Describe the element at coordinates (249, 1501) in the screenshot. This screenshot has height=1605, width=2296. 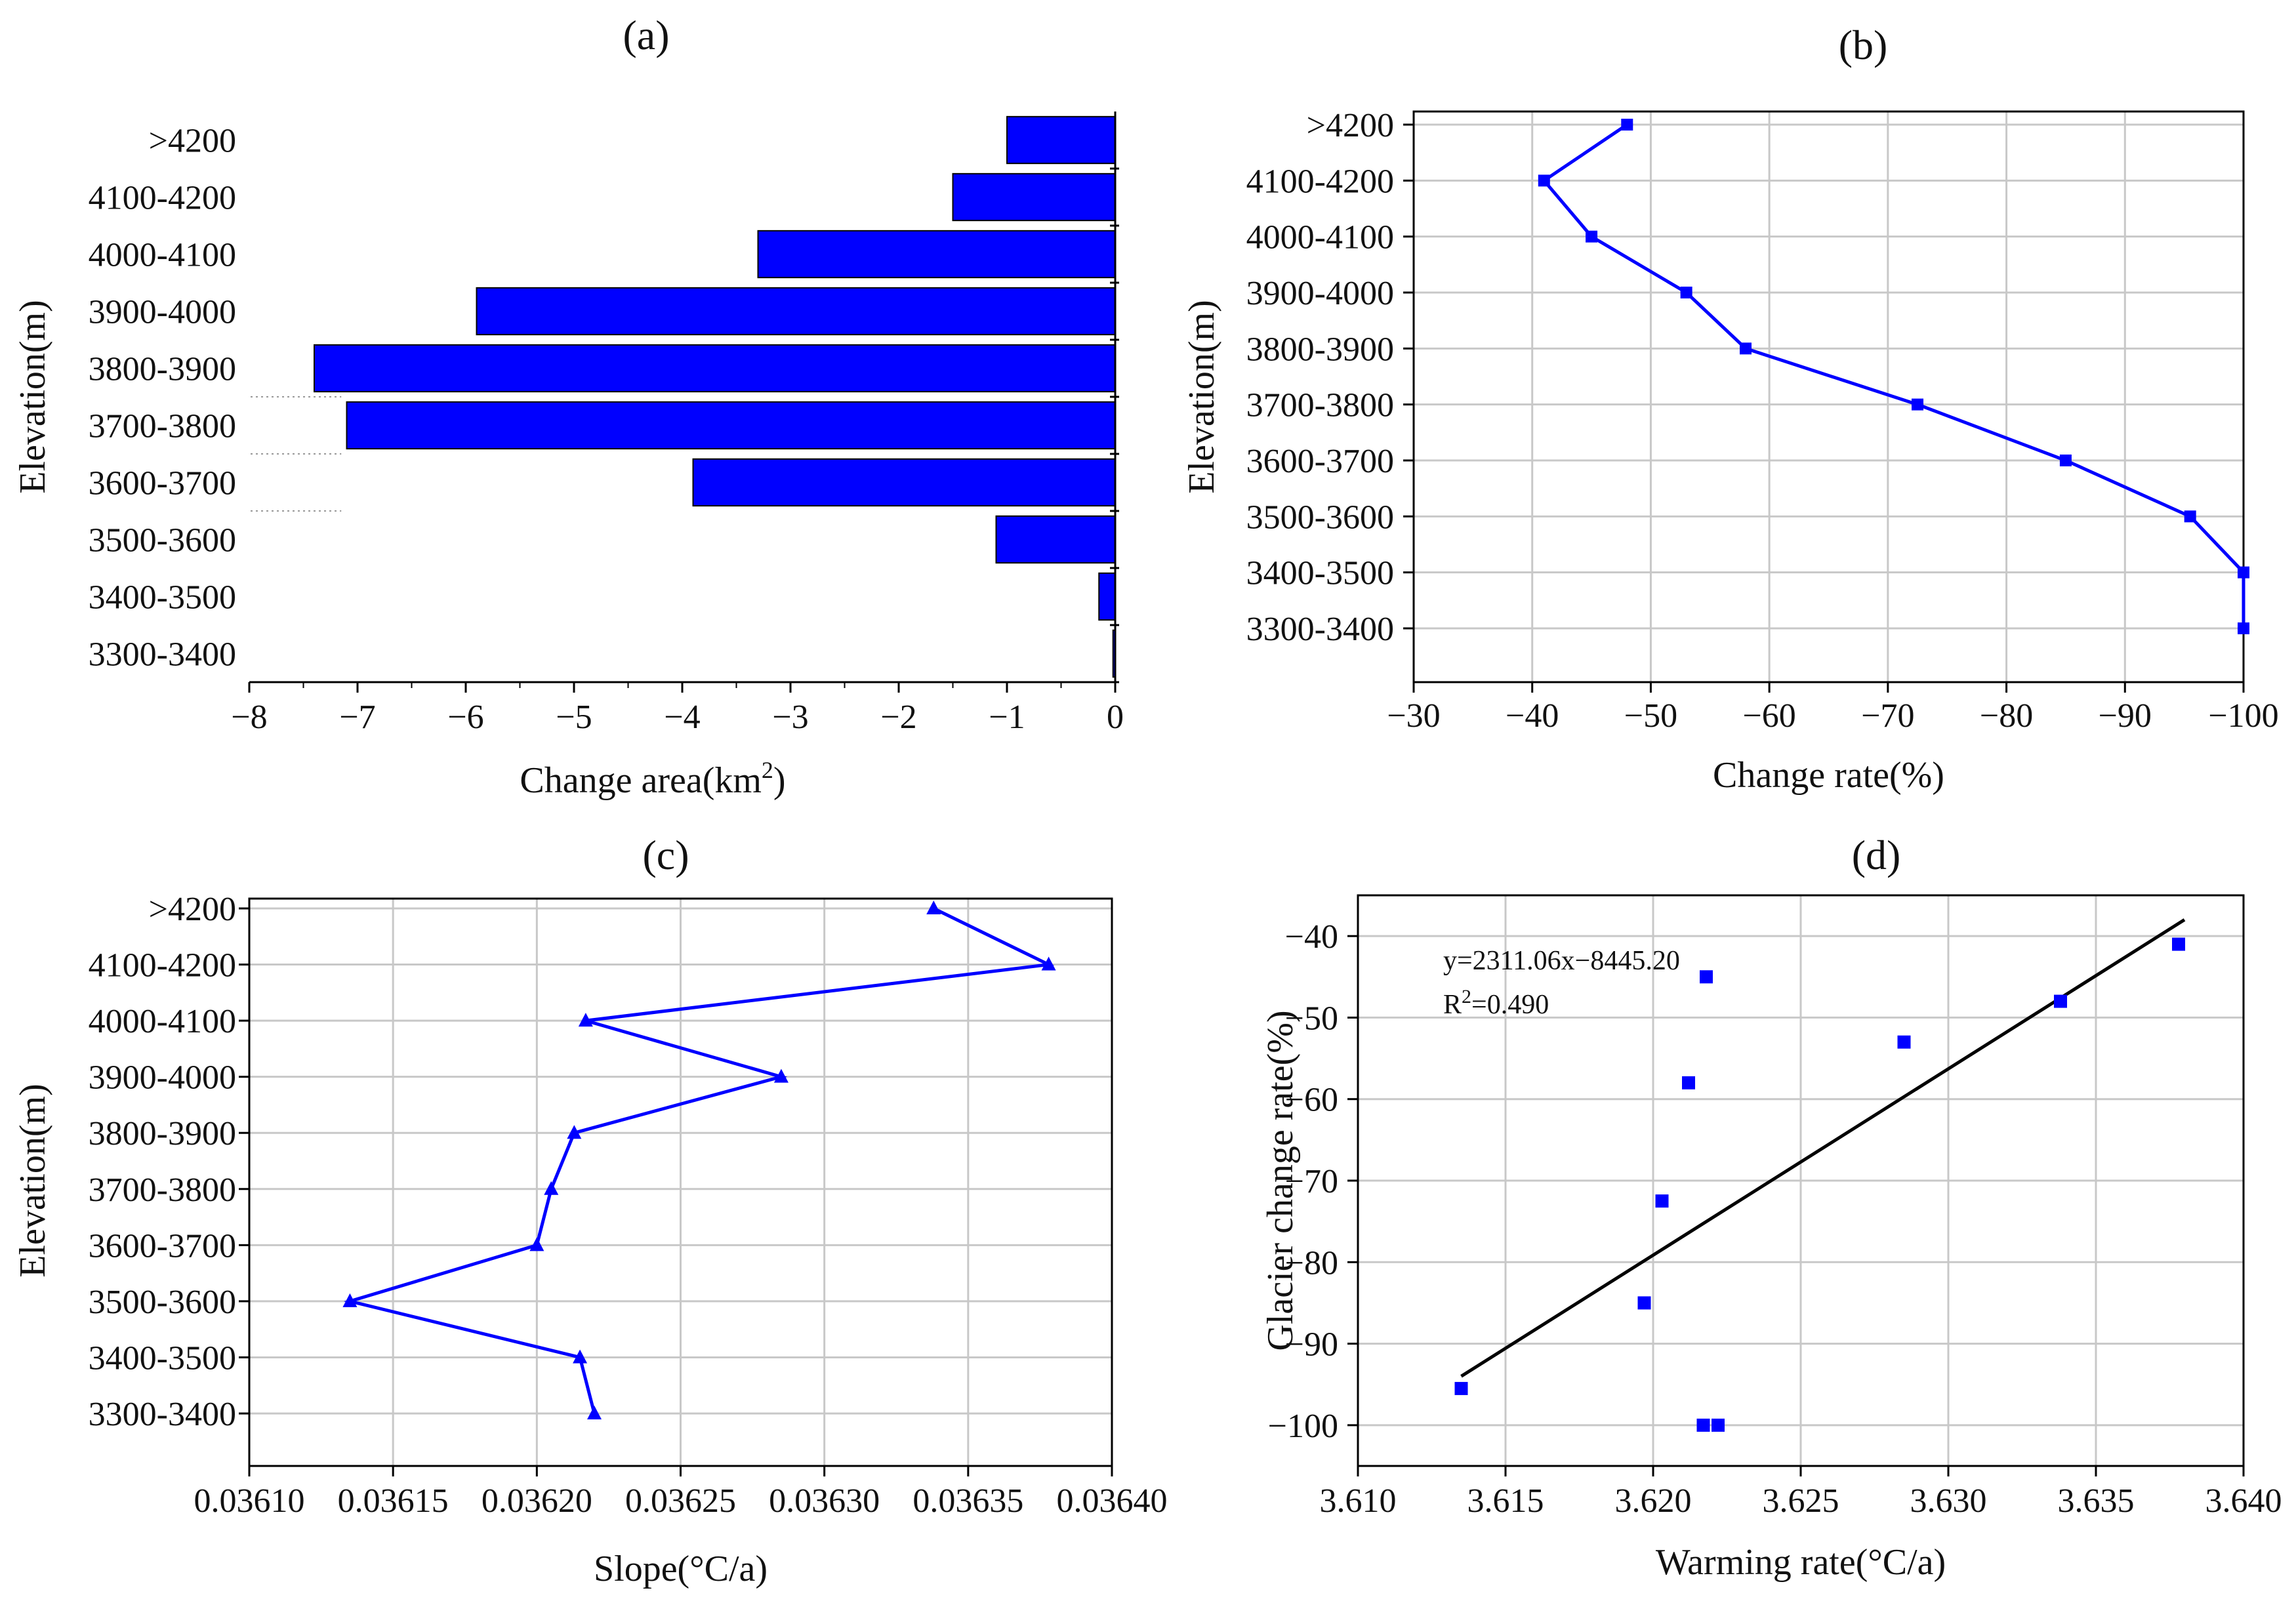
I see `x-tick-label: 0.03610` at that location.